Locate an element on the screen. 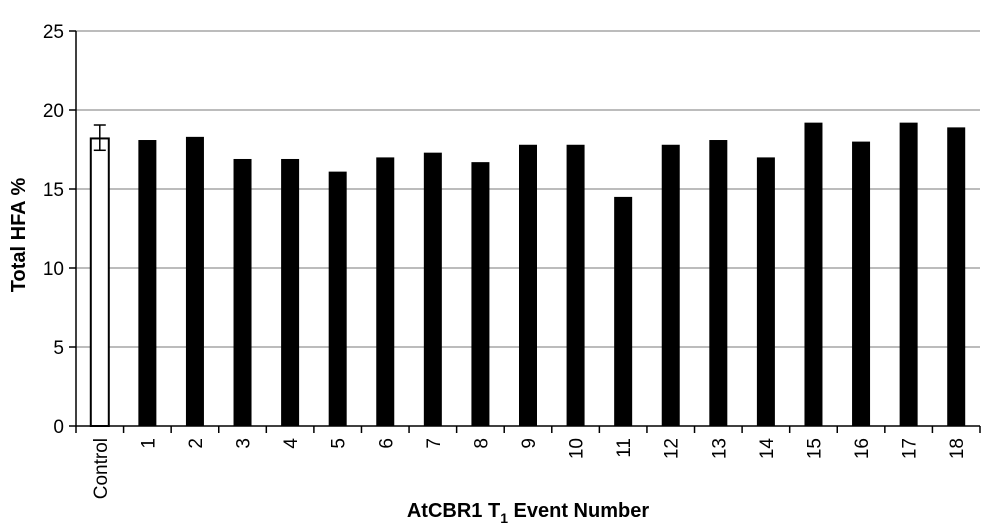 This screenshot has height=527, width=1000. y-tick-label: 15 is located at coordinates (53, 190).